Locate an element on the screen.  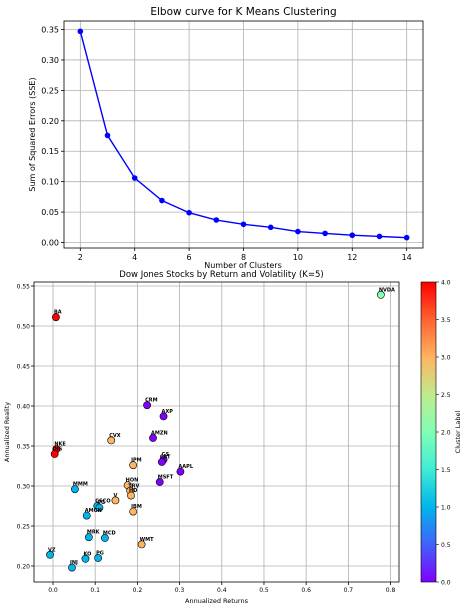
colorbar-tick-label: 3.5 is located at coordinates (446, 320).